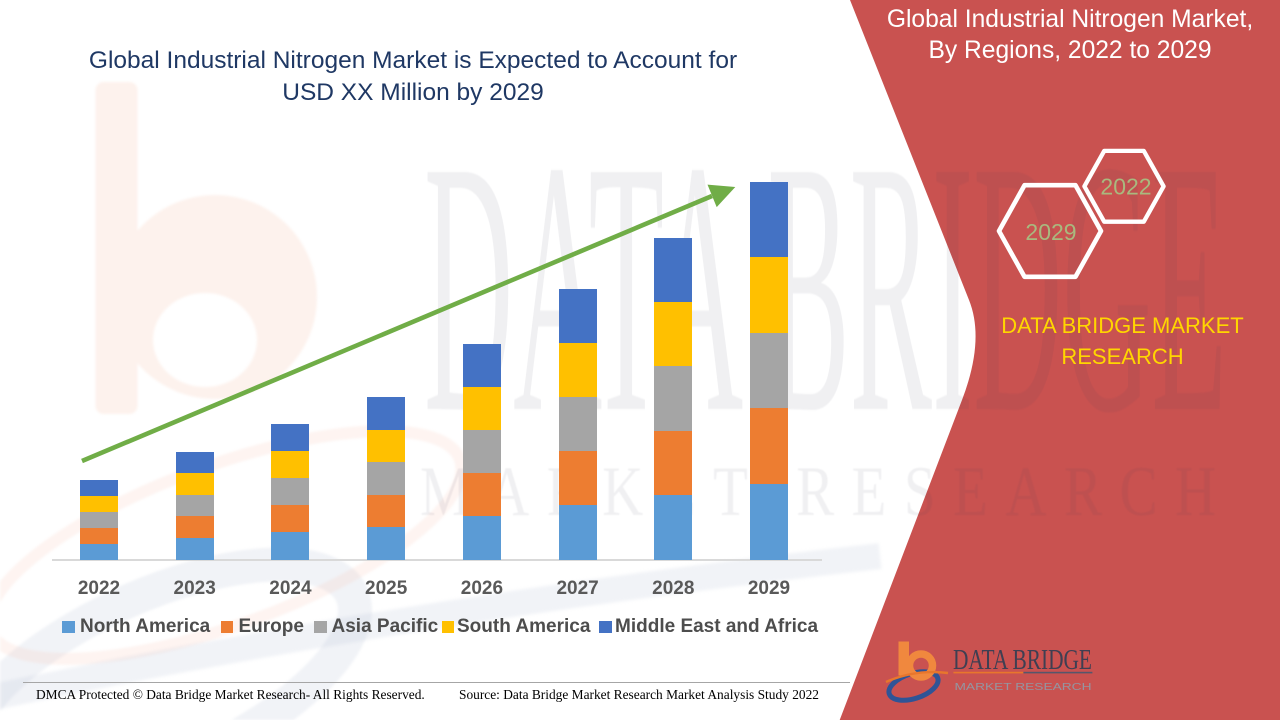  What do you see at coordinates (1050, 232) in the screenshot?
I see `svg-text: 2029` at bounding box center [1050, 232].